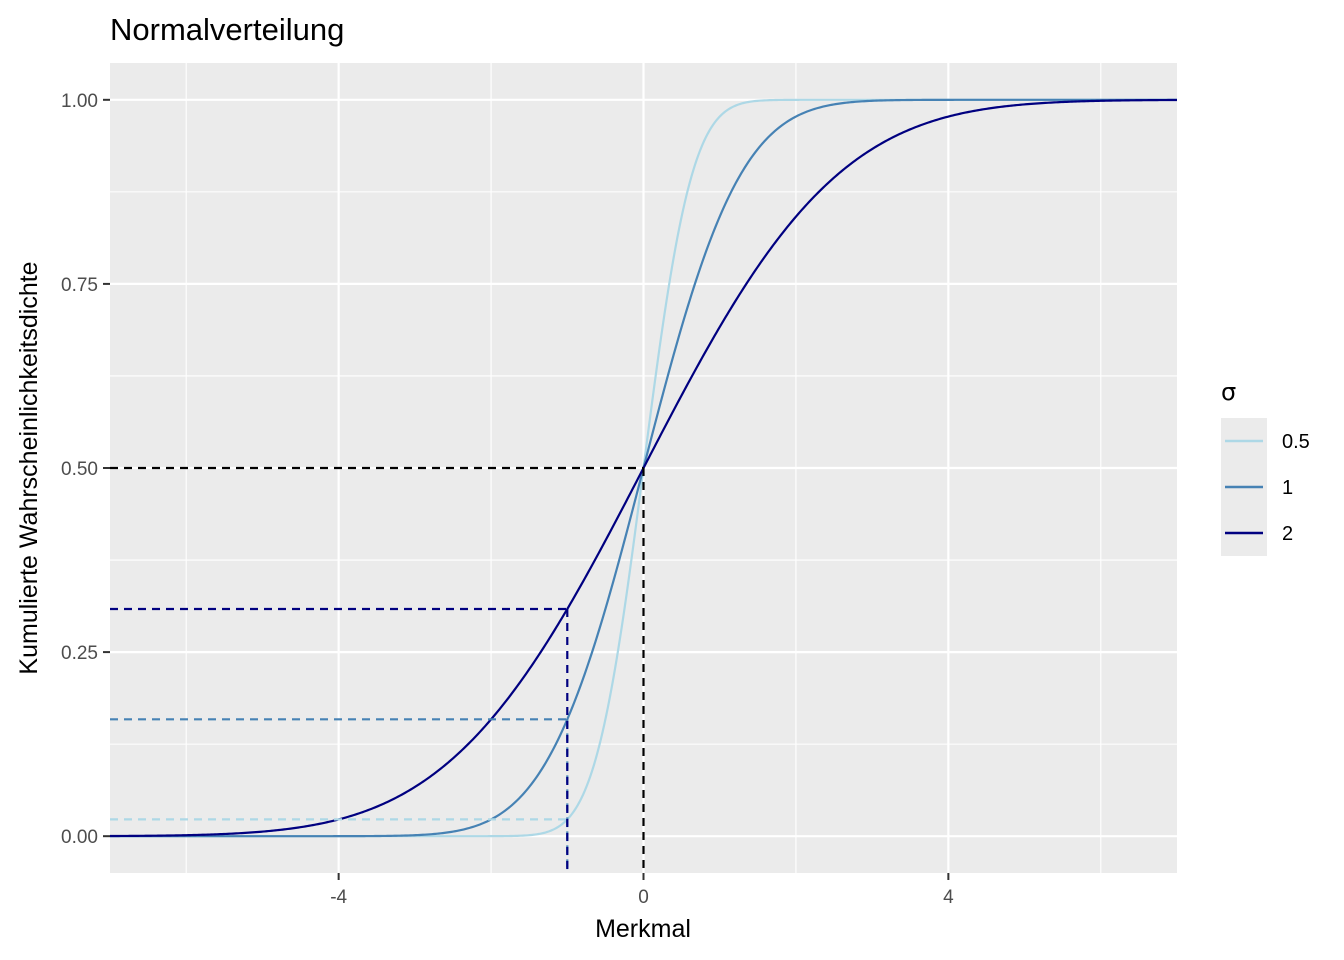 The height and width of the screenshot is (960, 1344). I want to click on chart-title: Normalverteilung, so click(227, 29).